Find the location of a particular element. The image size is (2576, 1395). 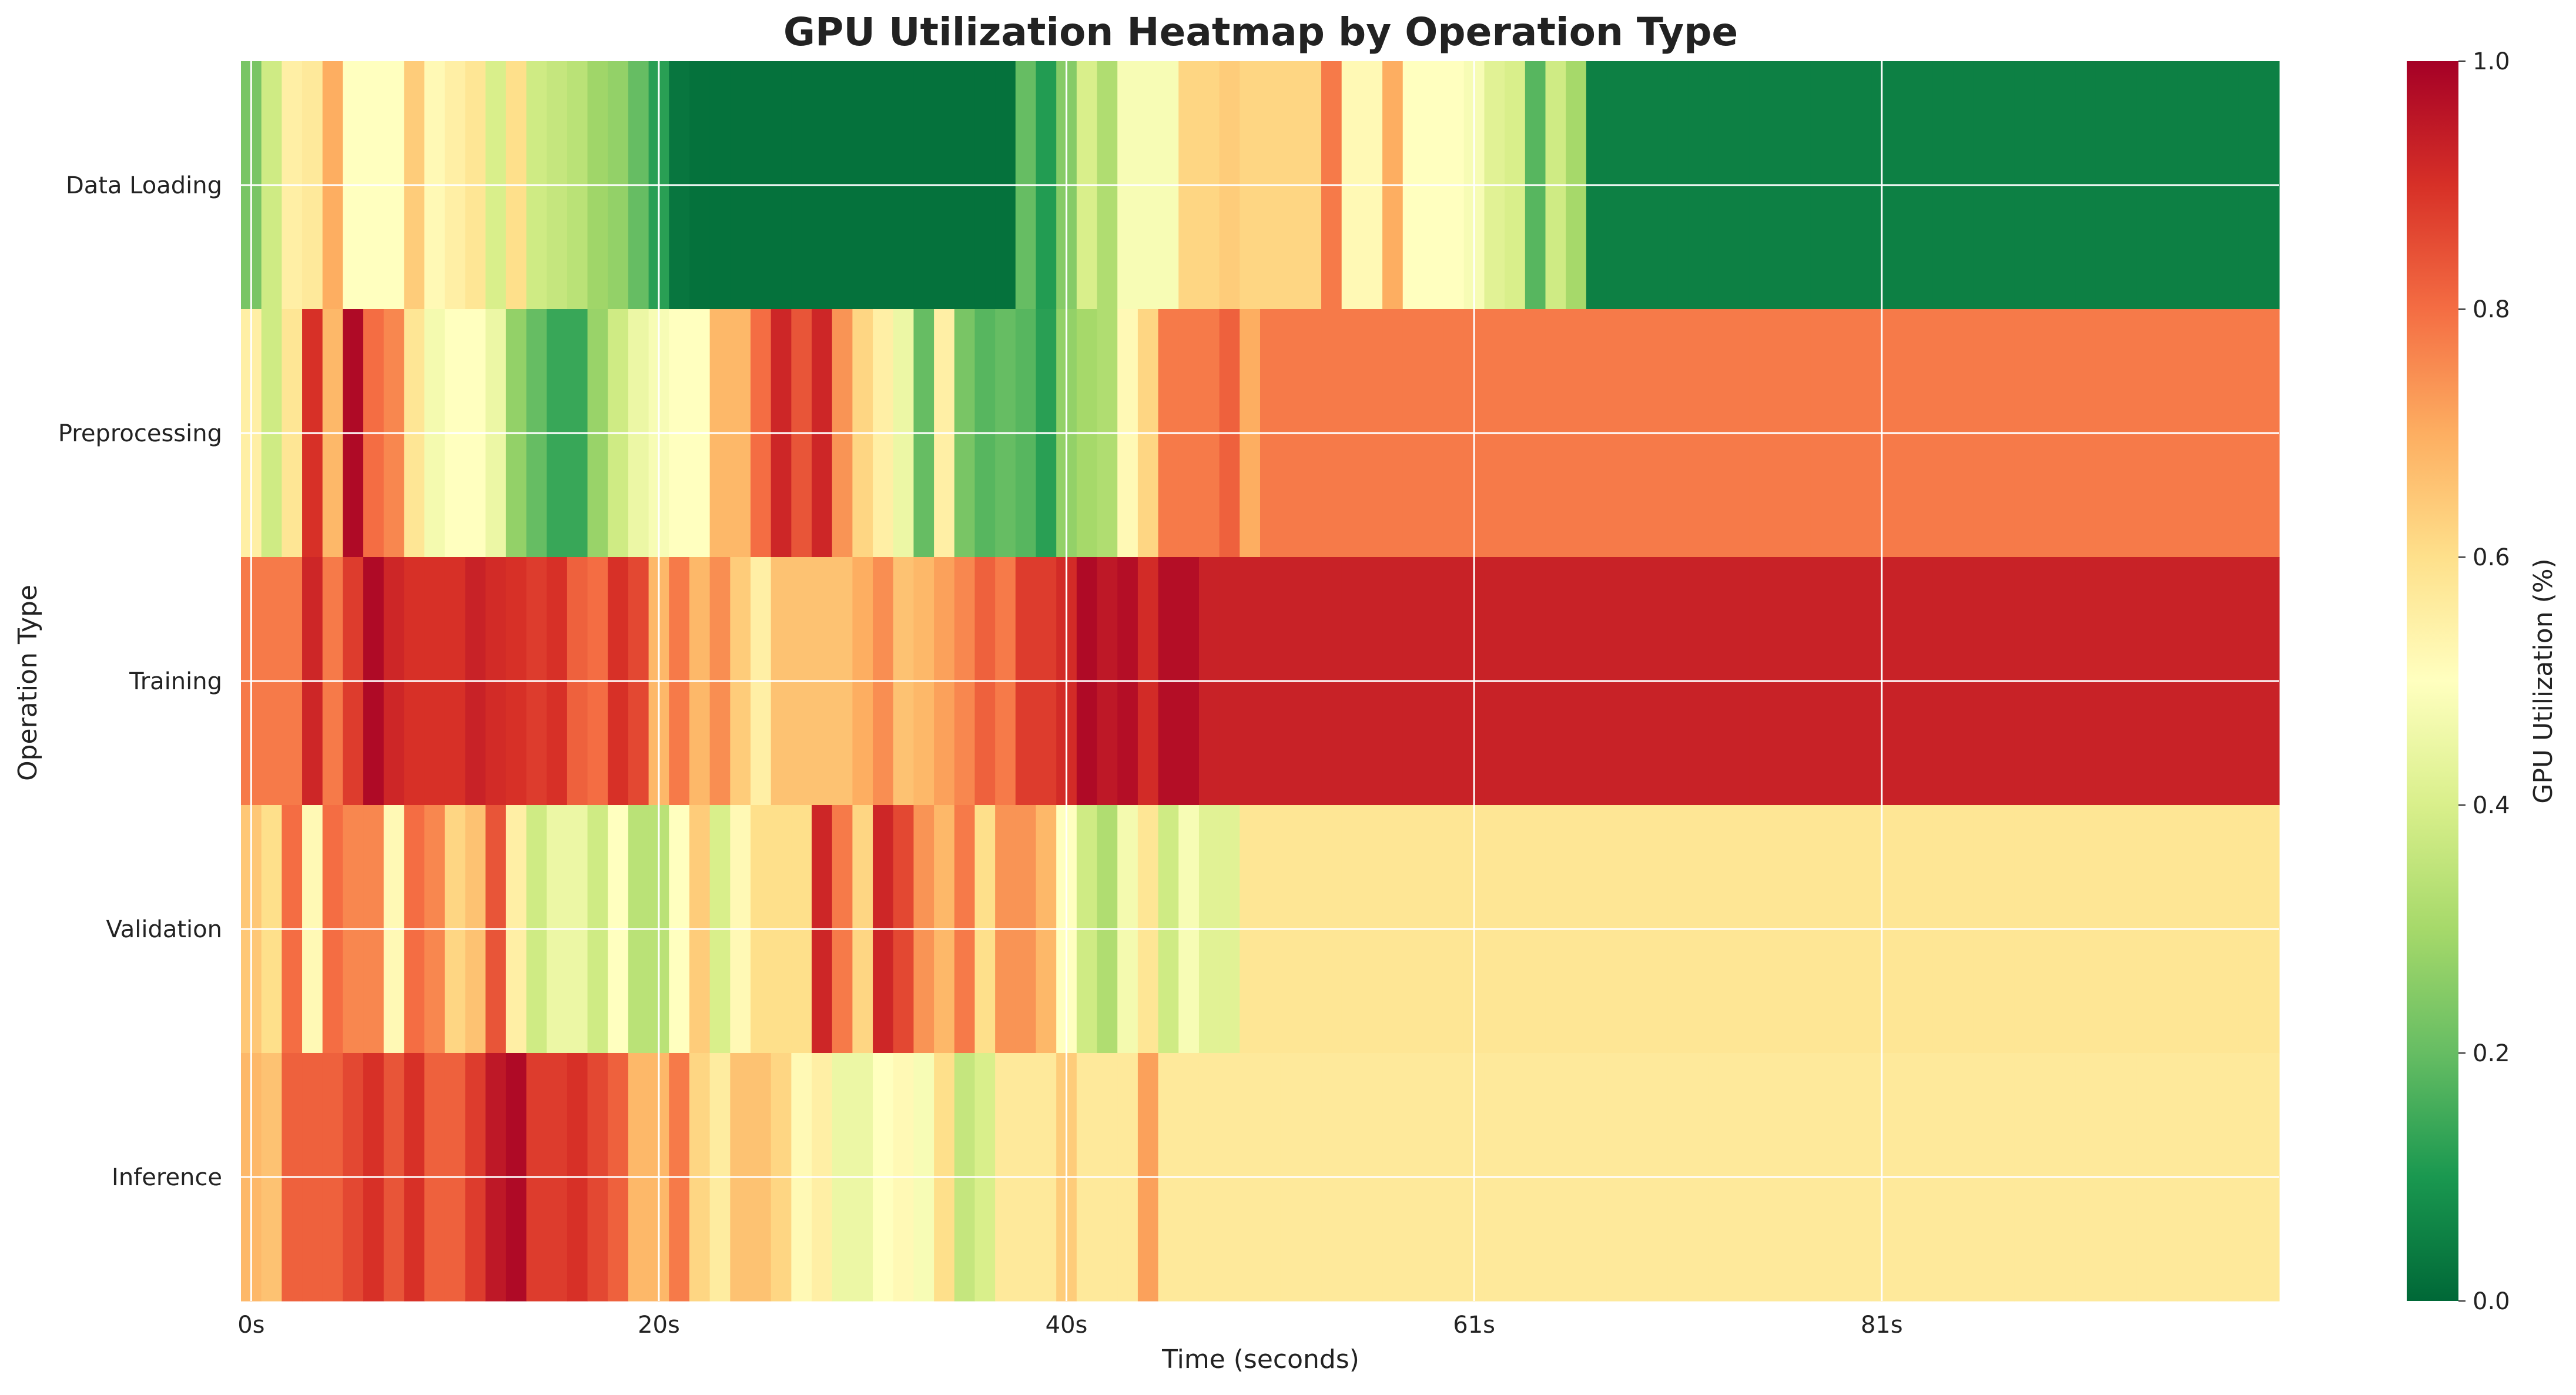

colorbar-tick-label: 1.0 is located at coordinates (2491, 61).